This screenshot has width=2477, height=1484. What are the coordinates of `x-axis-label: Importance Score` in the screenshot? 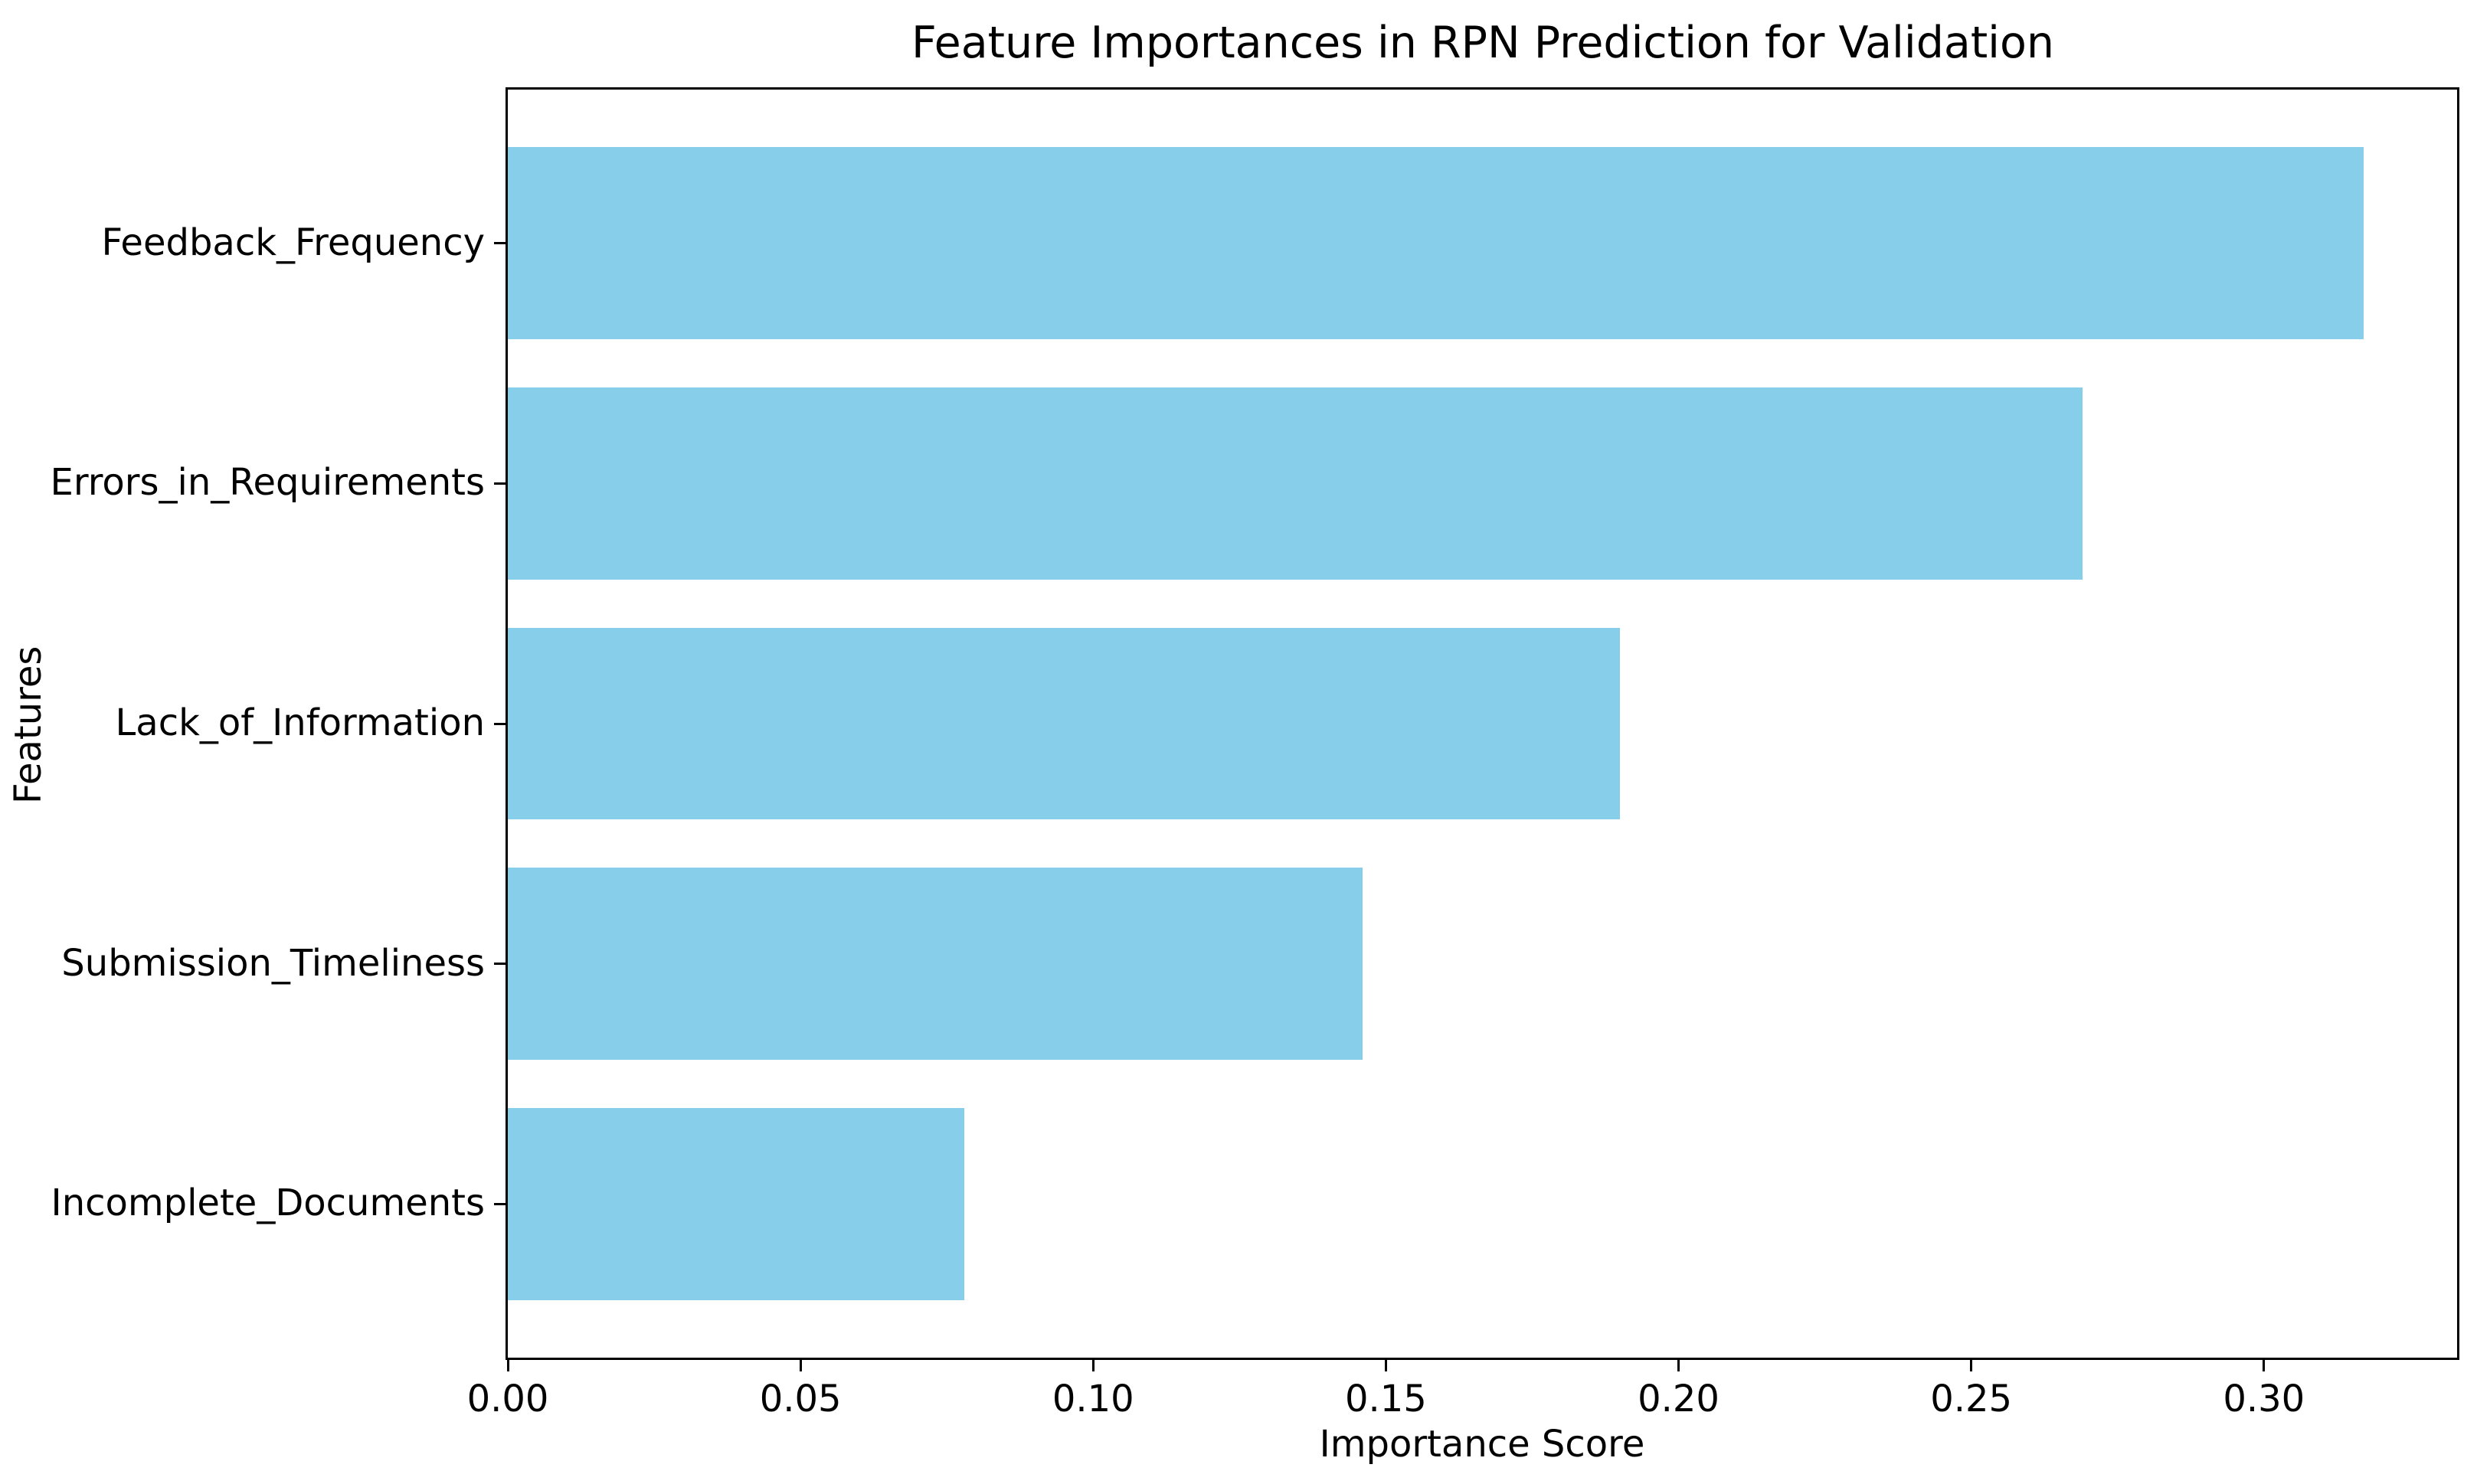 It's located at (1482, 1444).